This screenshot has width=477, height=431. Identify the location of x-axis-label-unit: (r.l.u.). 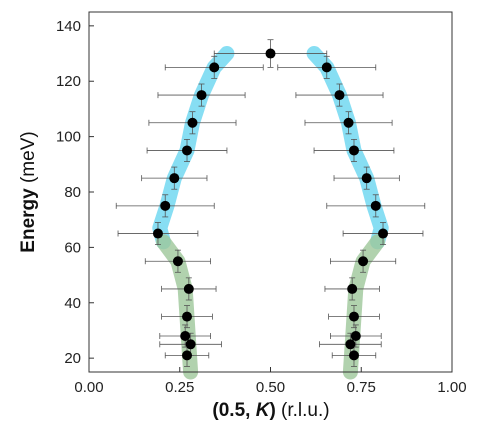
(303, 410).